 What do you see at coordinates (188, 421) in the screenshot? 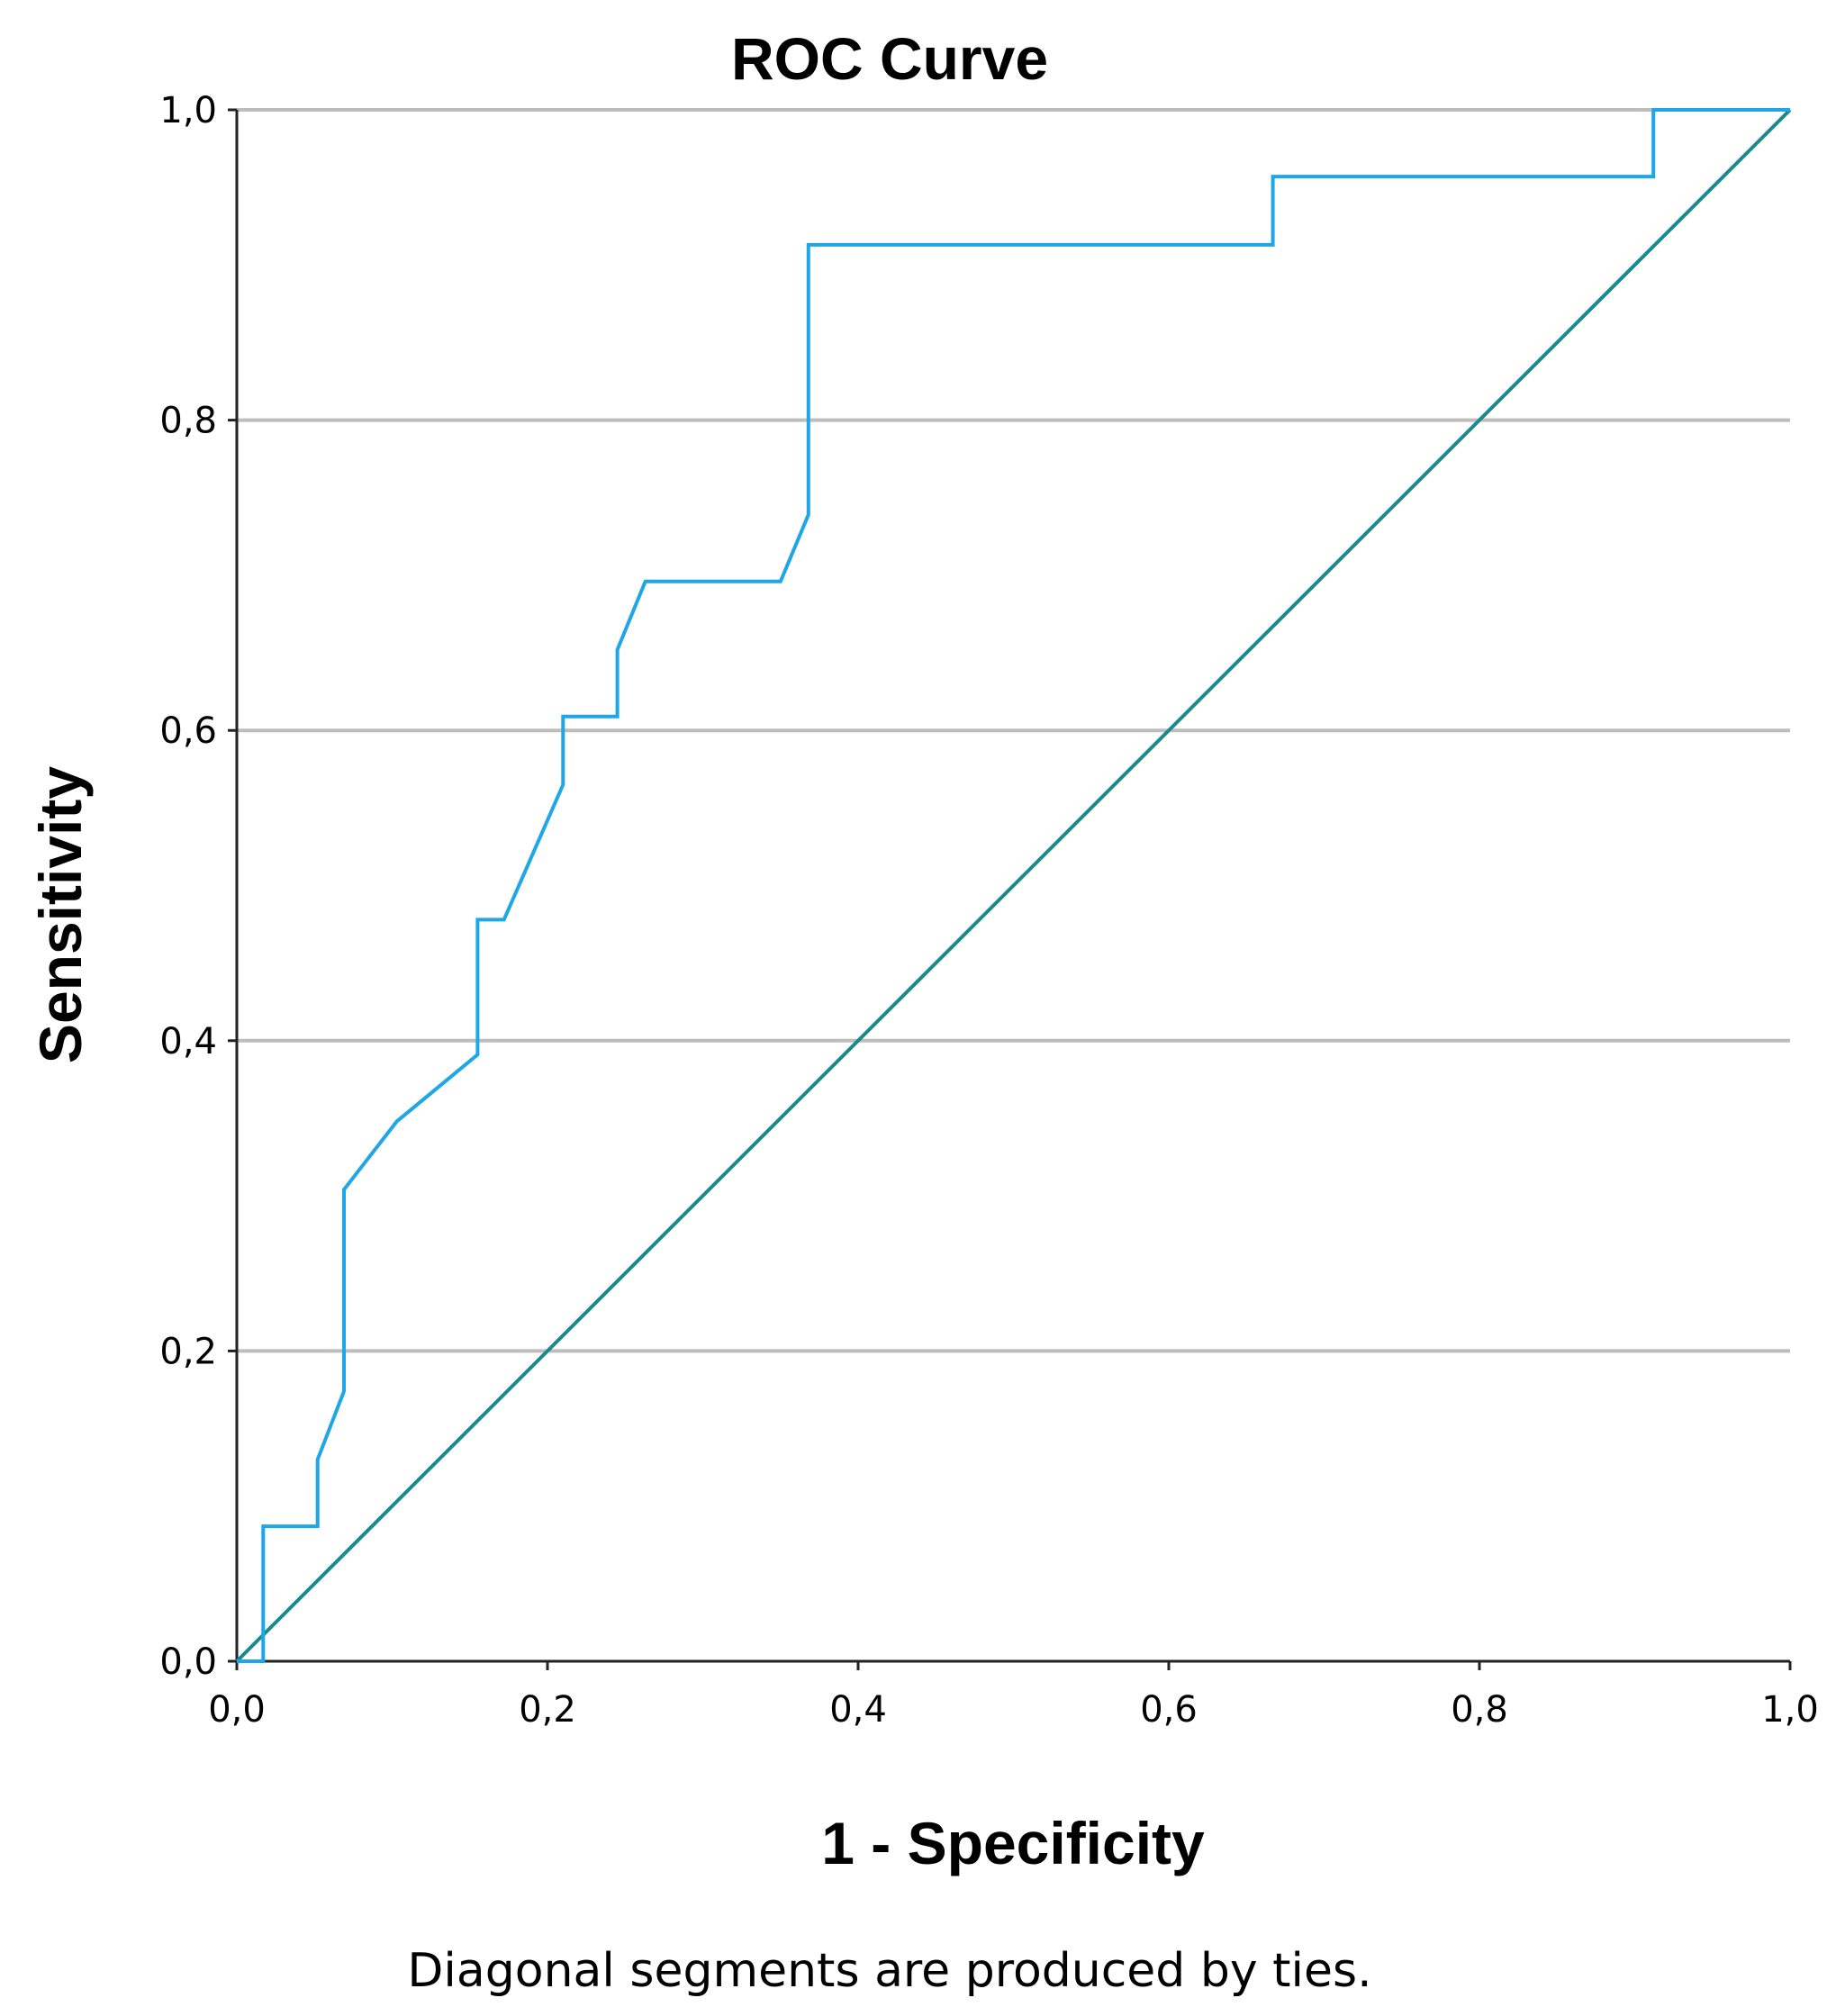
I see `y-tick-label: 0,8` at bounding box center [188, 421].